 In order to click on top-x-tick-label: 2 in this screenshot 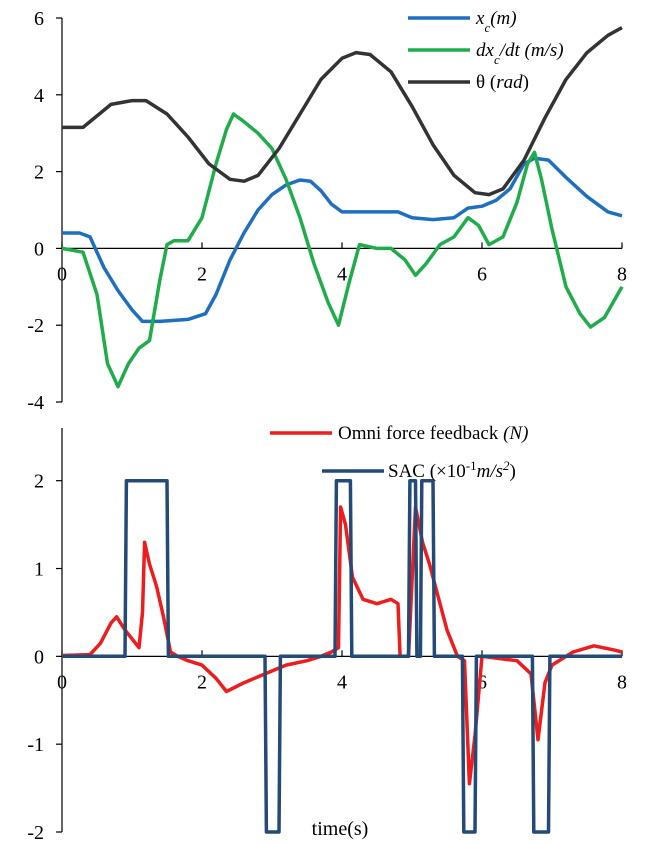, I will do `click(202, 274)`.